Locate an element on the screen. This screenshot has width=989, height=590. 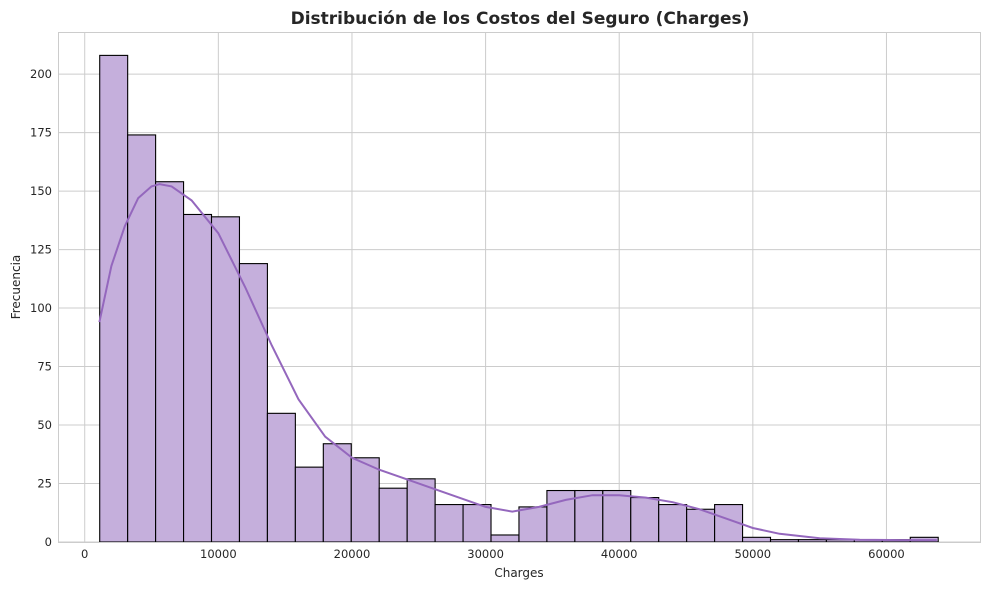
y-tick-label: 100 is located at coordinates (41, 308).